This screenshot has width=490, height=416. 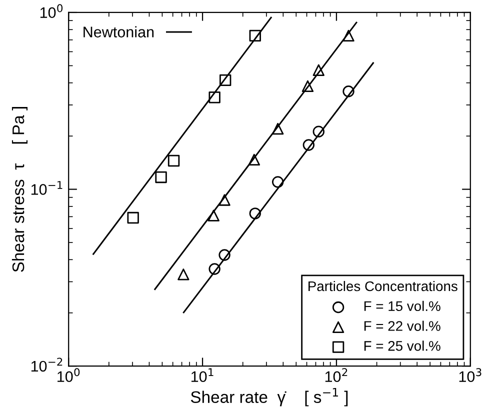 I want to click on x-tick-label: 10$^{2}$, so click(x=336, y=375).